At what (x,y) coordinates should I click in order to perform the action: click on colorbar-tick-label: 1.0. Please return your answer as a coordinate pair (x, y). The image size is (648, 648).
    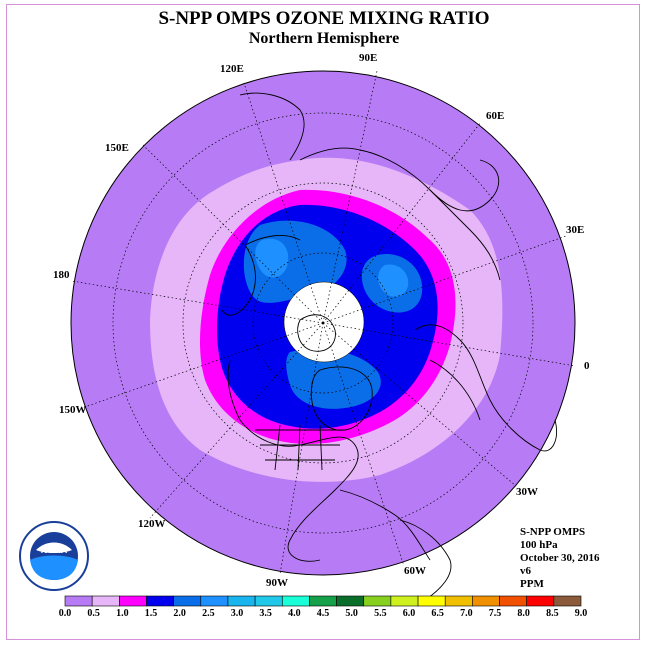
    Looking at the image, I should click on (122, 613).